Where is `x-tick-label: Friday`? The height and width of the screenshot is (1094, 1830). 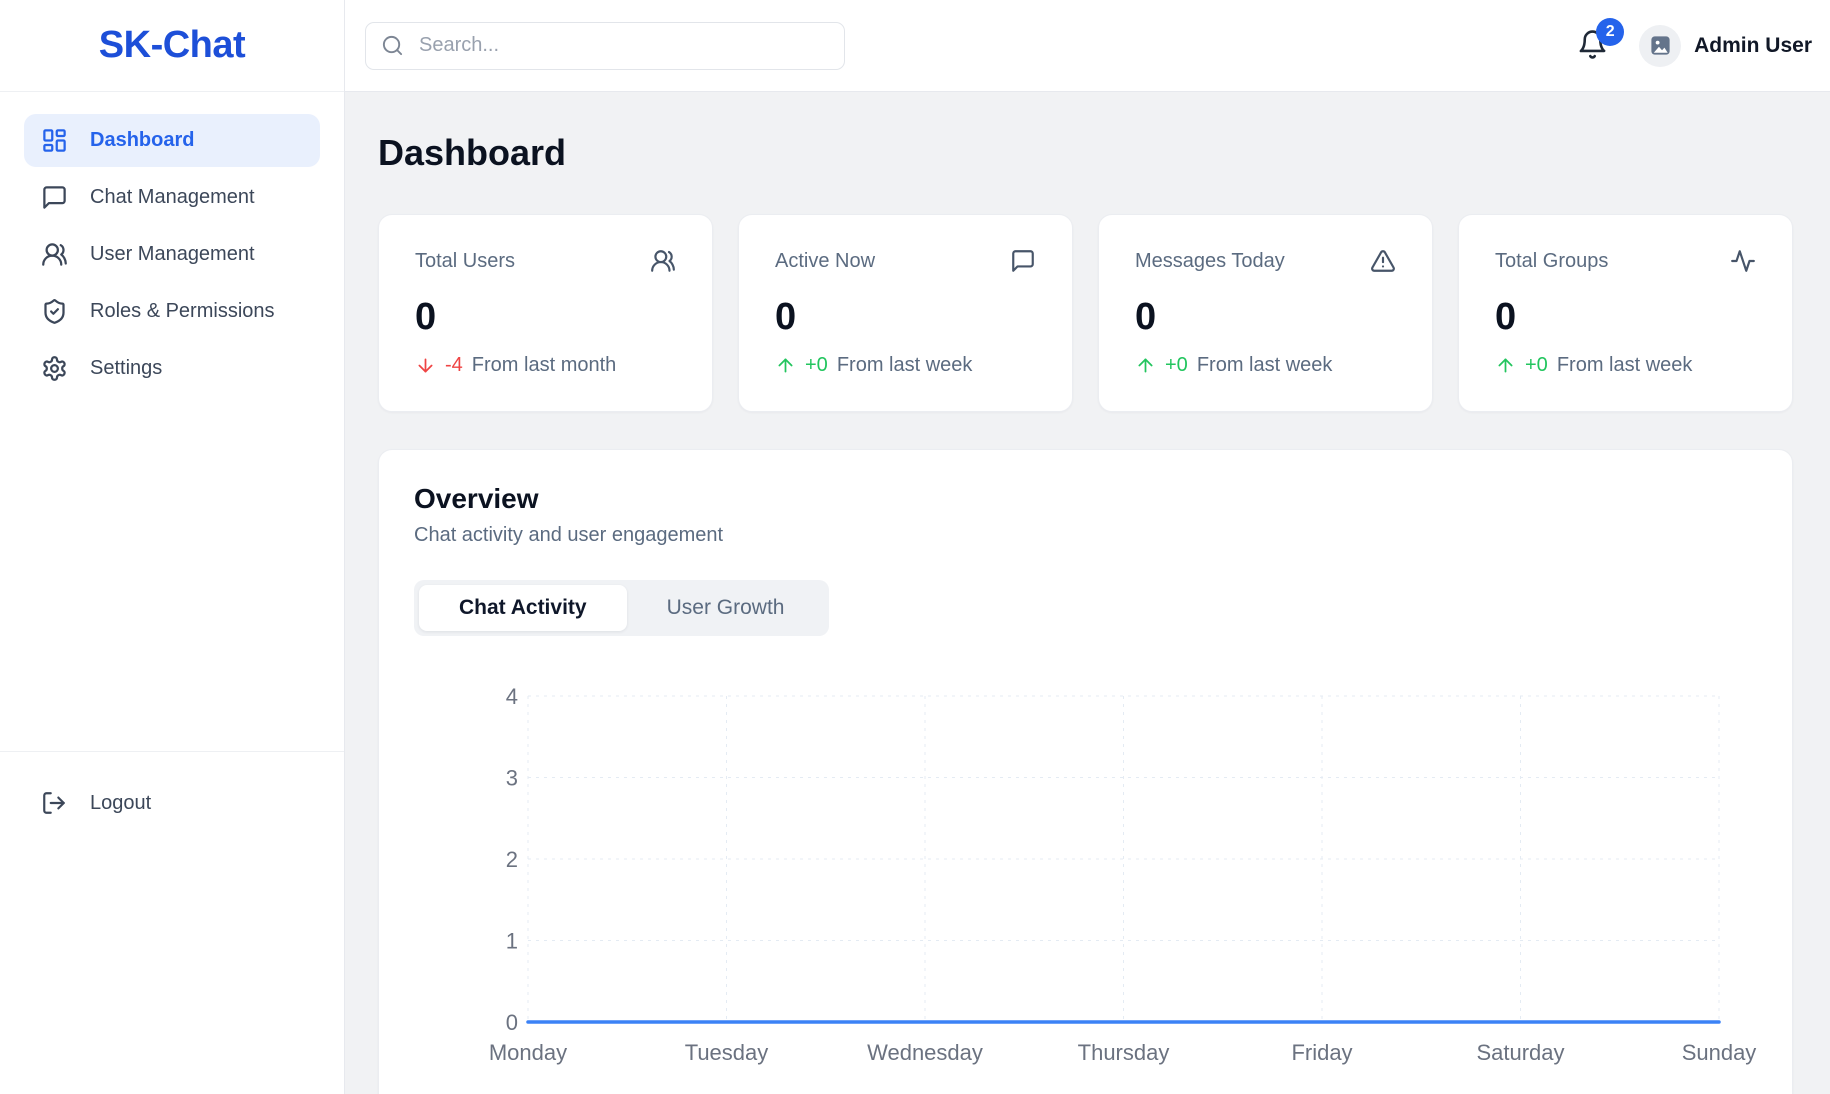 x-tick-label: Friday is located at coordinates (1321, 1052).